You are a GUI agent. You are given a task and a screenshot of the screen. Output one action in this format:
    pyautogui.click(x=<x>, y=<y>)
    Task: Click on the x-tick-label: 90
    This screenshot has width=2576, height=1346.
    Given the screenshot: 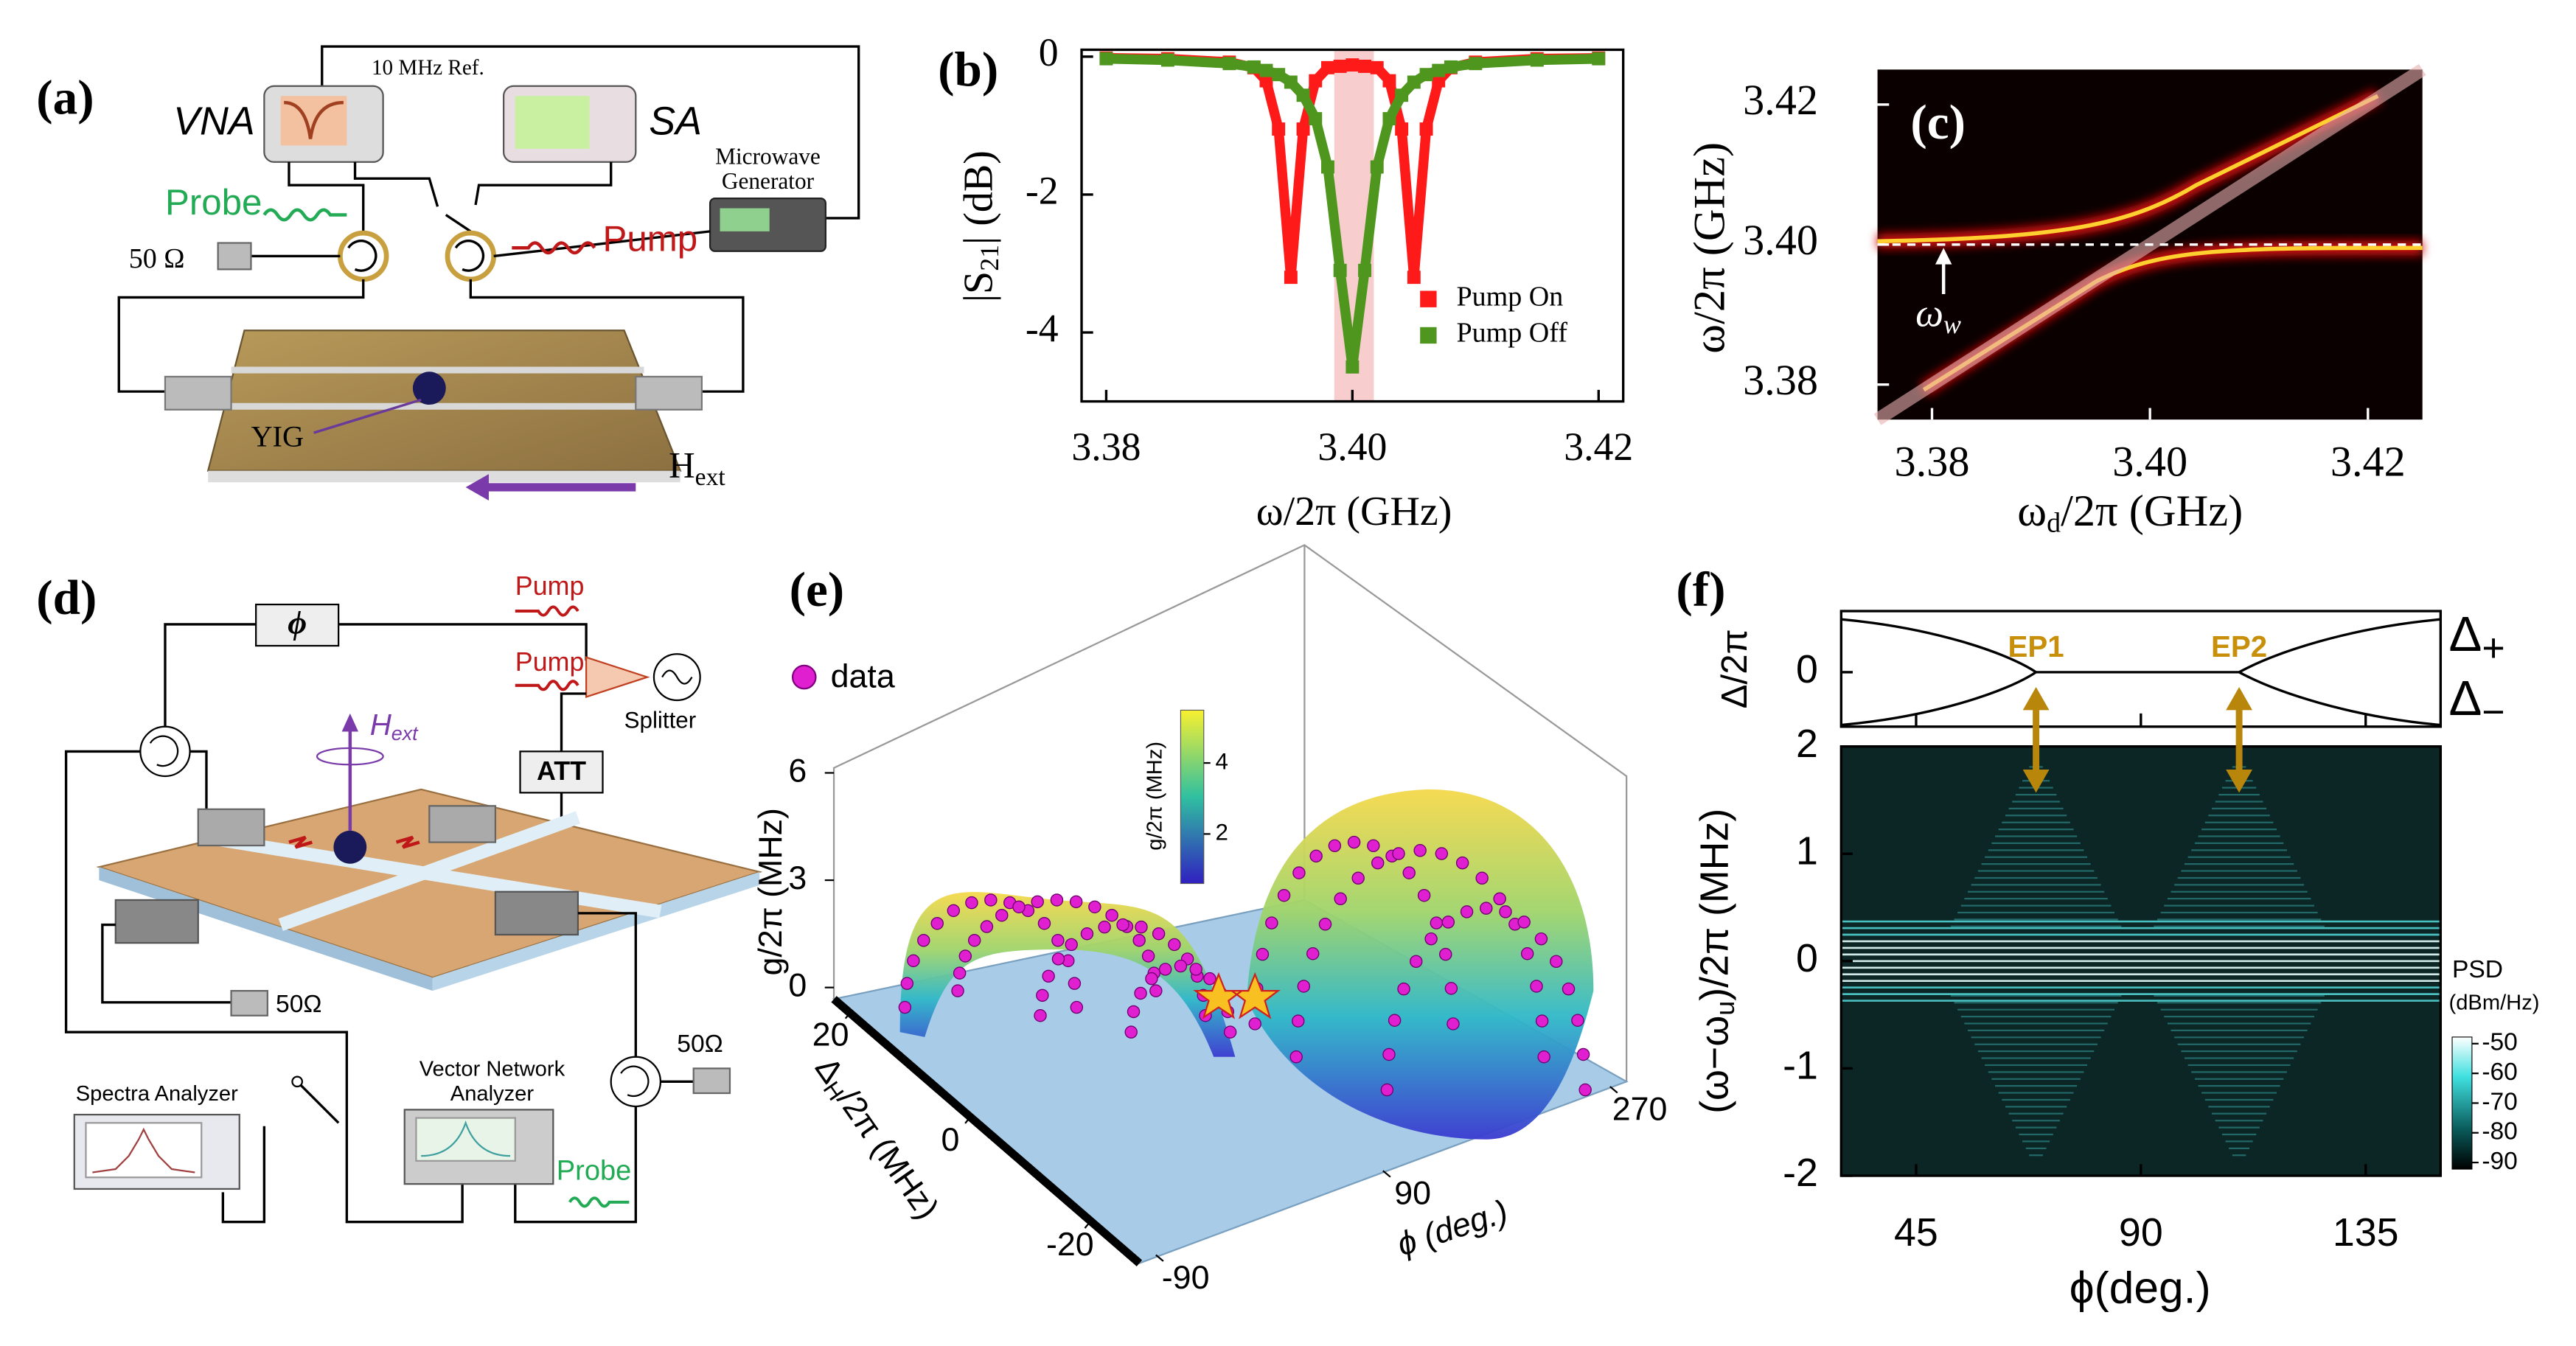 What is the action you would take?
    pyautogui.click(x=2141, y=1232)
    